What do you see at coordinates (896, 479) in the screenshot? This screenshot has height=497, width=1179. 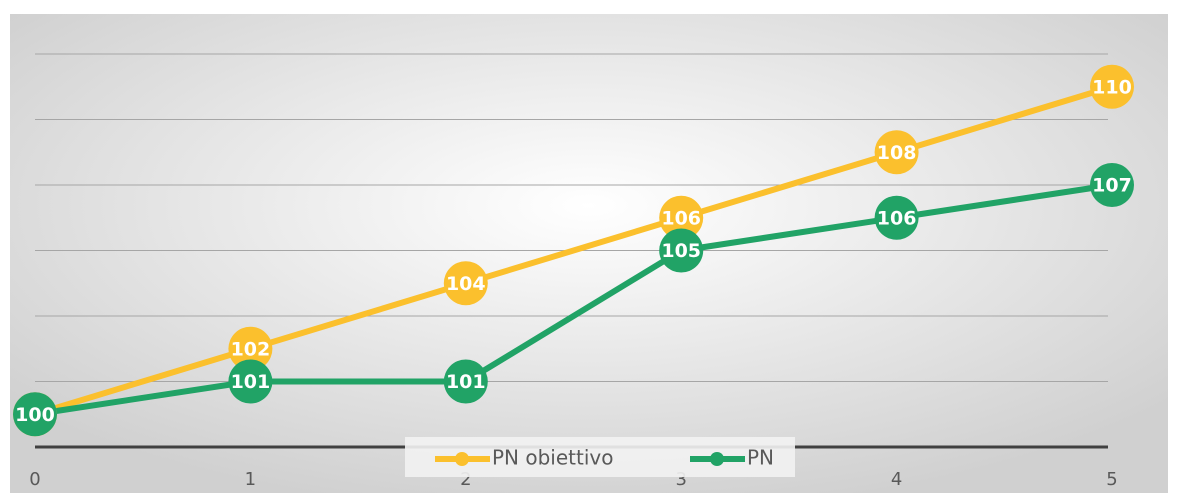 I see `x-tick-label: 4` at bounding box center [896, 479].